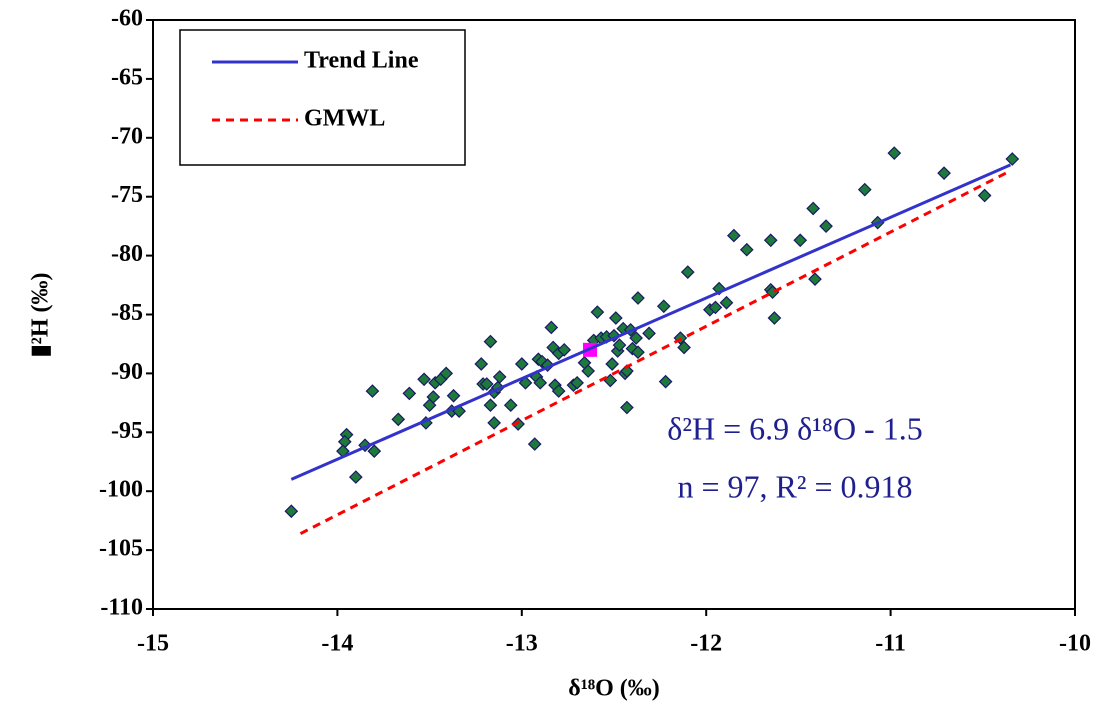  I want to click on legend-box, so click(322, 97).